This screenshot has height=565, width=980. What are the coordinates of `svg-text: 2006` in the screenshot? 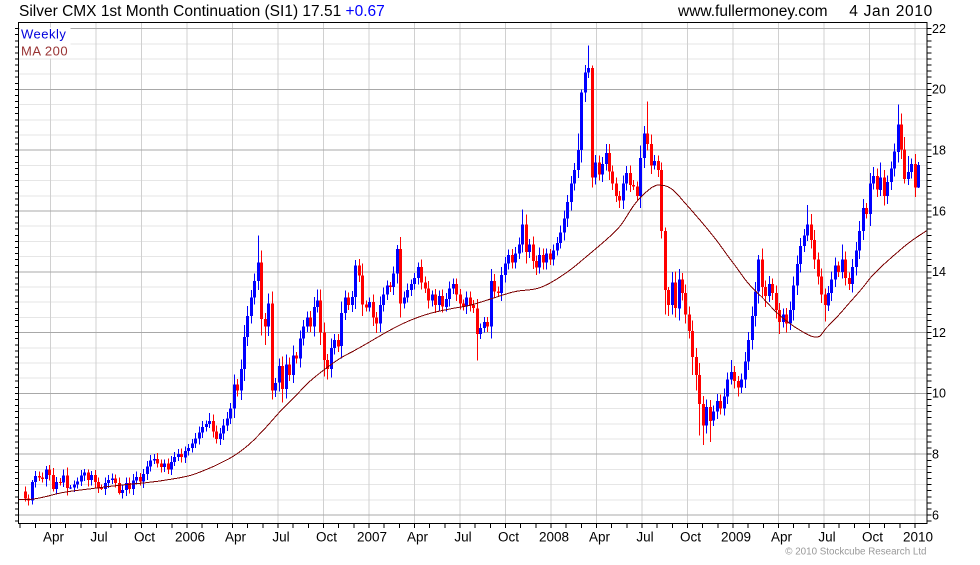 It's located at (190, 537).